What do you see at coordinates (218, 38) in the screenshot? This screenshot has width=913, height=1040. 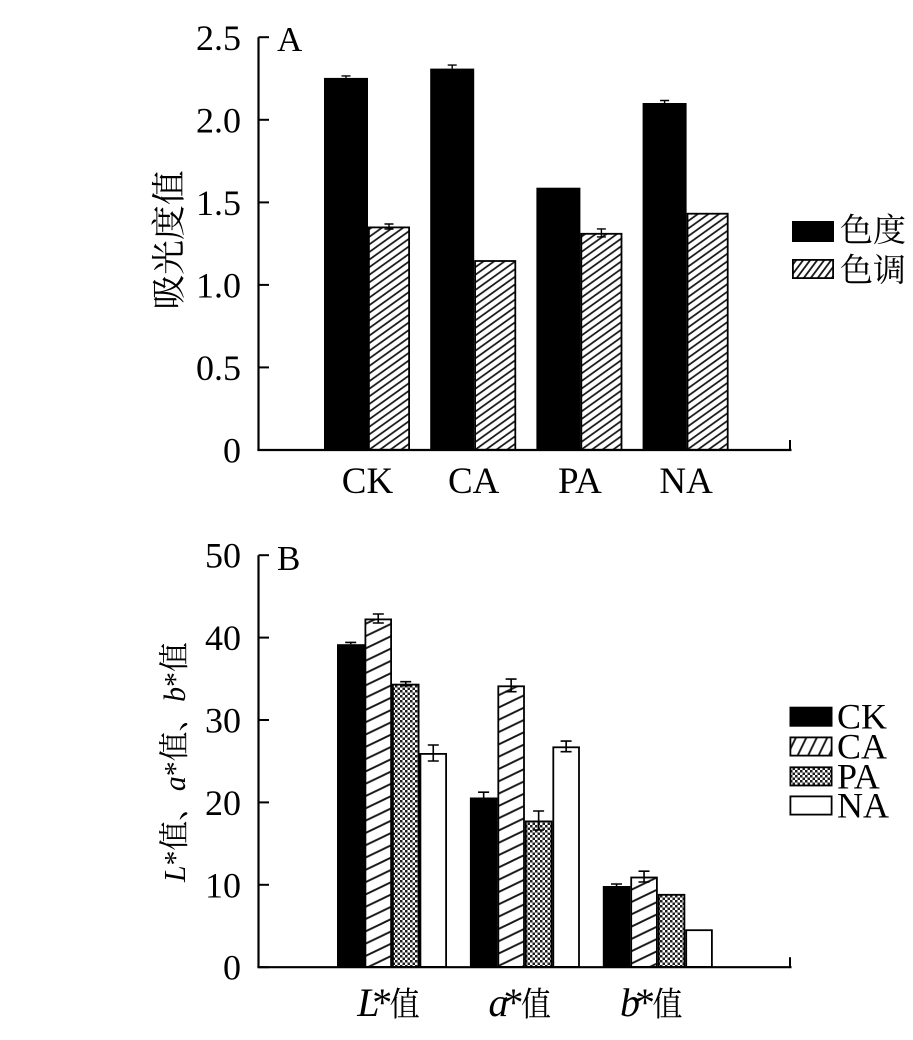 I see `svg-text: 2.5` at bounding box center [218, 38].